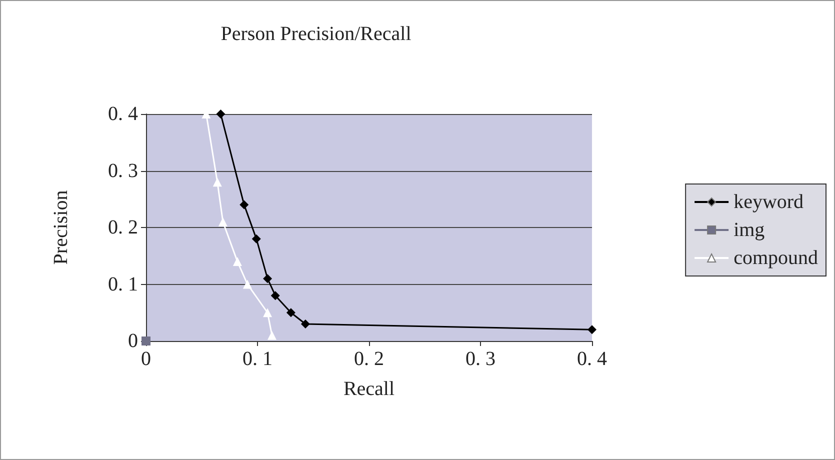 This screenshot has width=835, height=460. What do you see at coordinates (123, 171) in the screenshot?
I see `y-tick-label: 0. 3` at bounding box center [123, 171].